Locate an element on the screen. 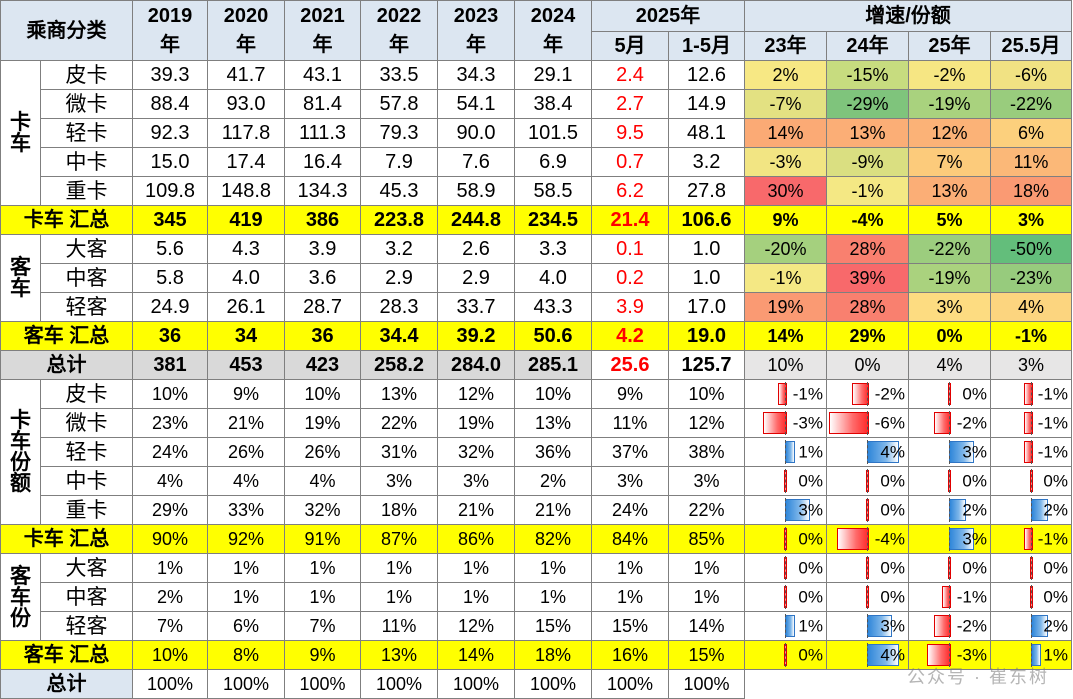  value-cell: 31% is located at coordinates (399, 452).